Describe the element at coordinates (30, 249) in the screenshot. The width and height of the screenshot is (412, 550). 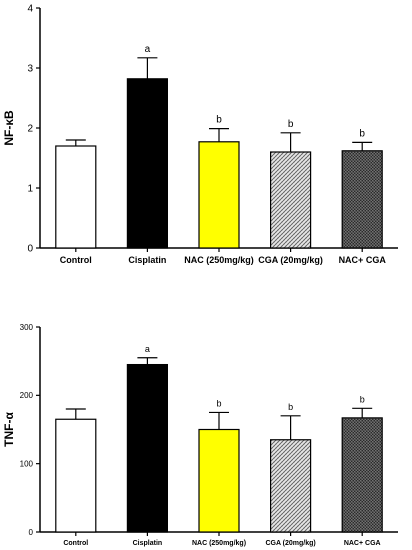
I see `nfkb-y-tick-label: 0` at that location.